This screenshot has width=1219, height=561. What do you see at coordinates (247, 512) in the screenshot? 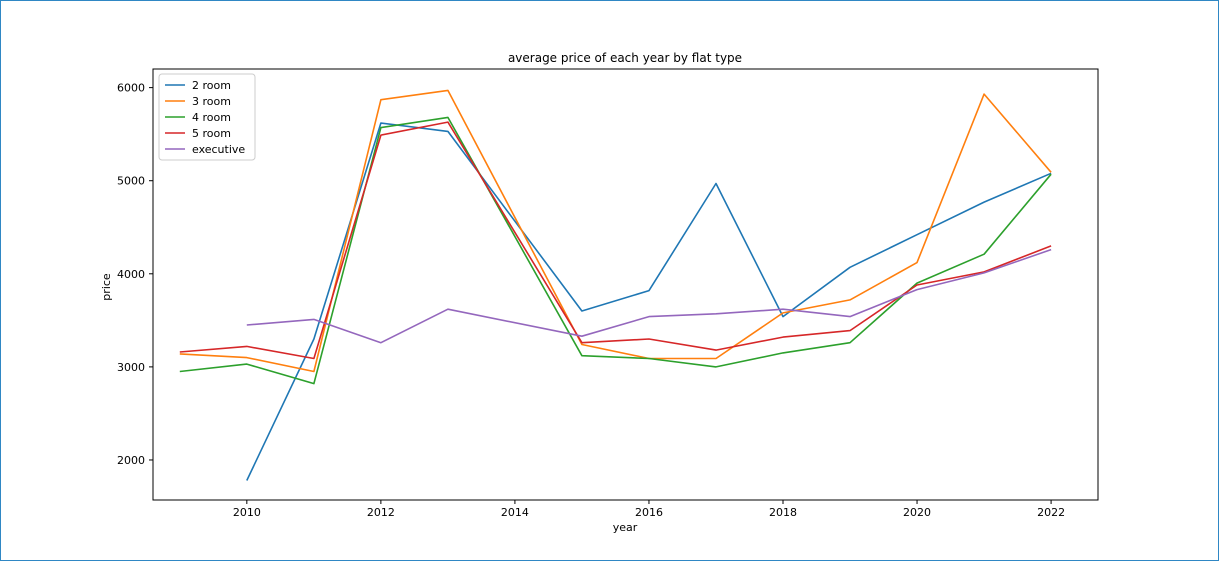
I see `x-tick-label: 2010` at bounding box center [247, 512].